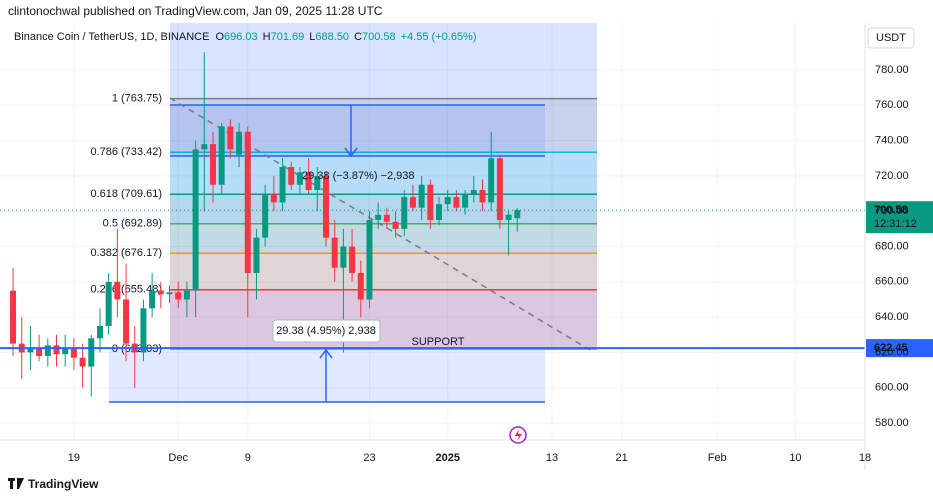 Image resolution: width=933 pixels, height=500 pixels. What do you see at coordinates (137, 99) in the screenshot?
I see `fib-label: 1 (763.75)` at bounding box center [137, 99].